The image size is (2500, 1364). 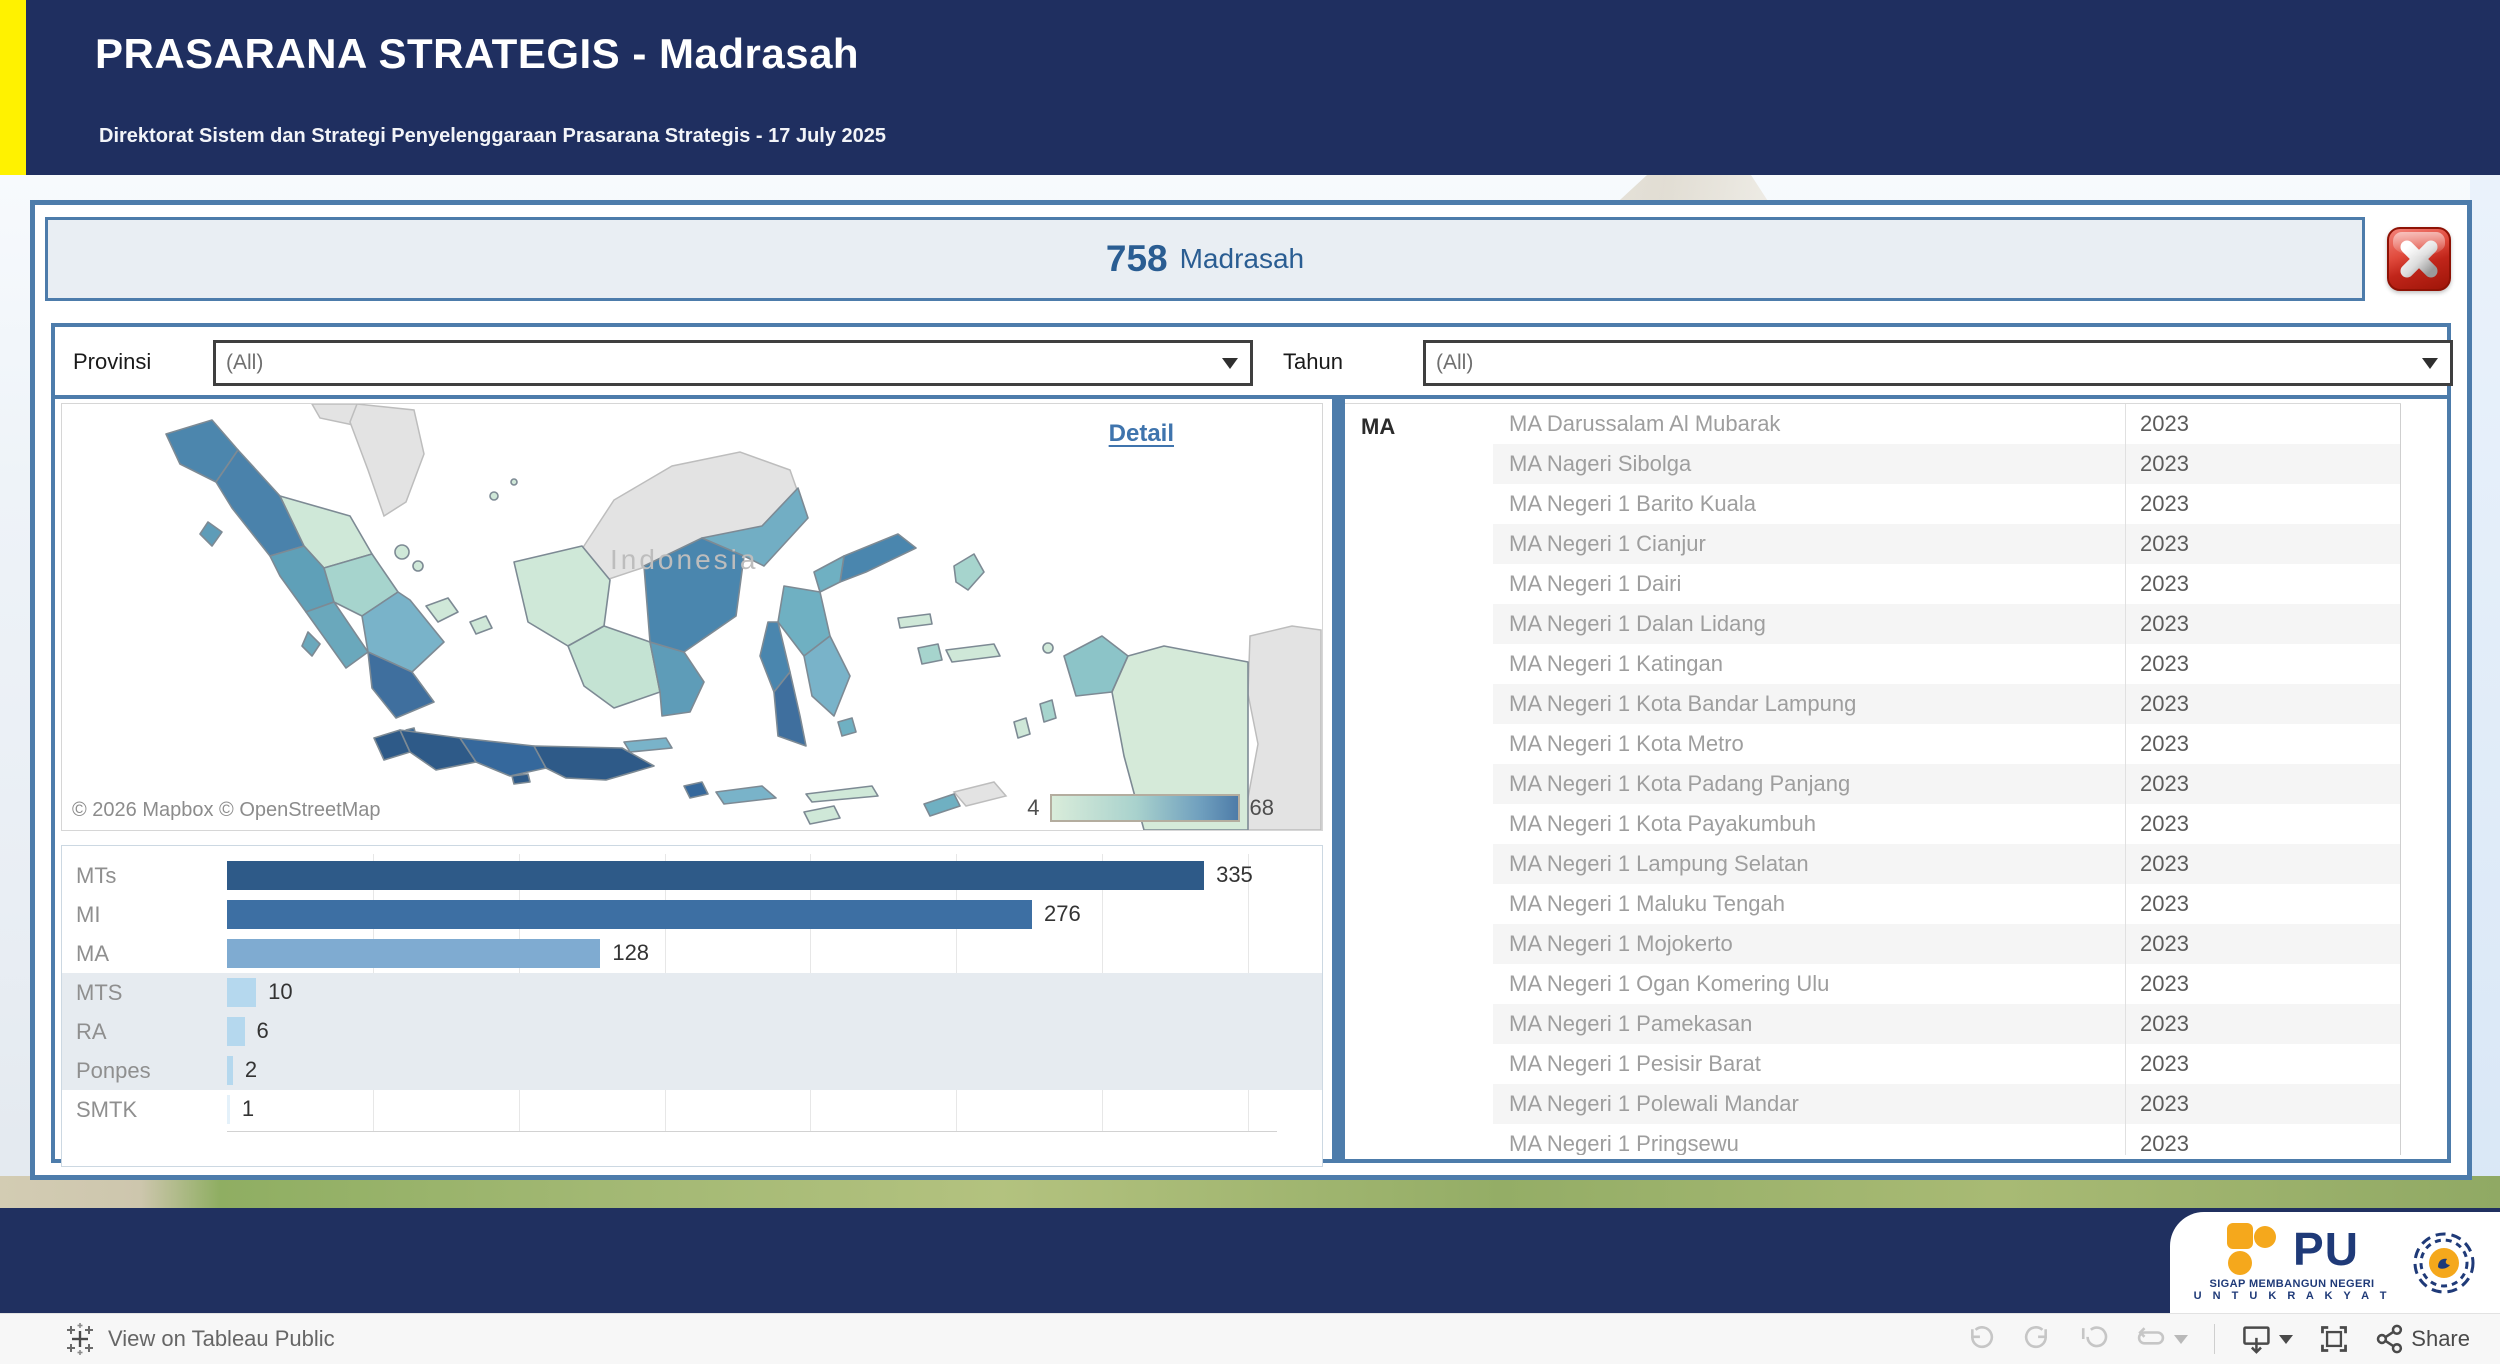 I want to click on tahun-filter-label: Tahun, so click(x=1313, y=361).